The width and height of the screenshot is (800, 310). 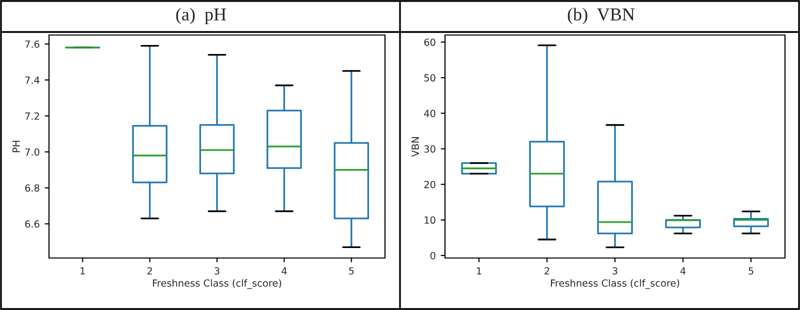 What do you see at coordinates (430, 78) in the screenshot?
I see `y-tick-label: 50` at bounding box center [430, 78].